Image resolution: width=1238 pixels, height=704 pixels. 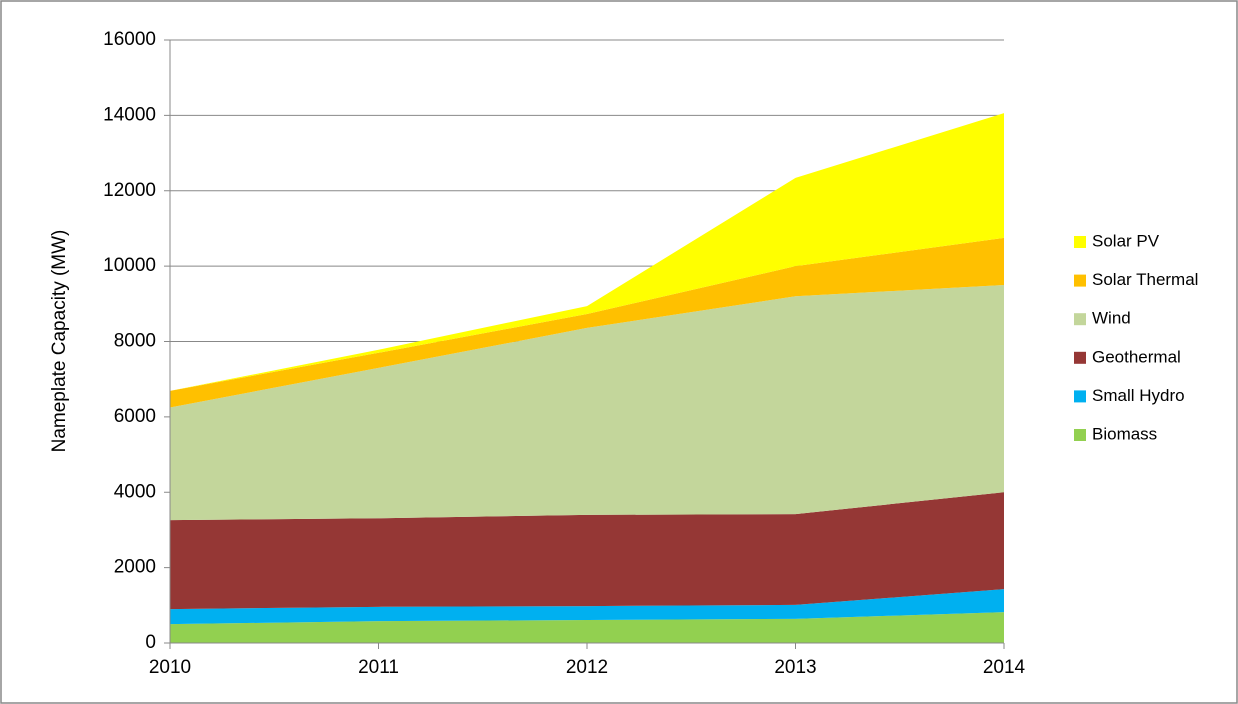 I want to click on y-tick-label: 10000, so click(x=129, y=265).